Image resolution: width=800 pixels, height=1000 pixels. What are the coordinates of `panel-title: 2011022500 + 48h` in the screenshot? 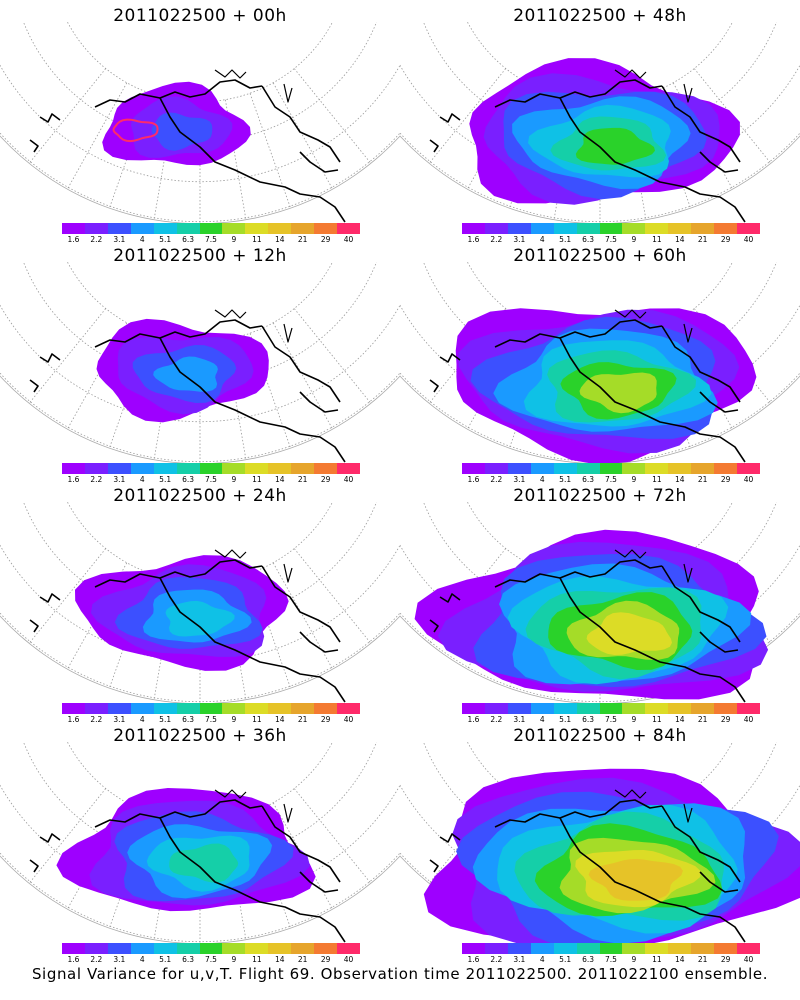 It's located at (600, 16).